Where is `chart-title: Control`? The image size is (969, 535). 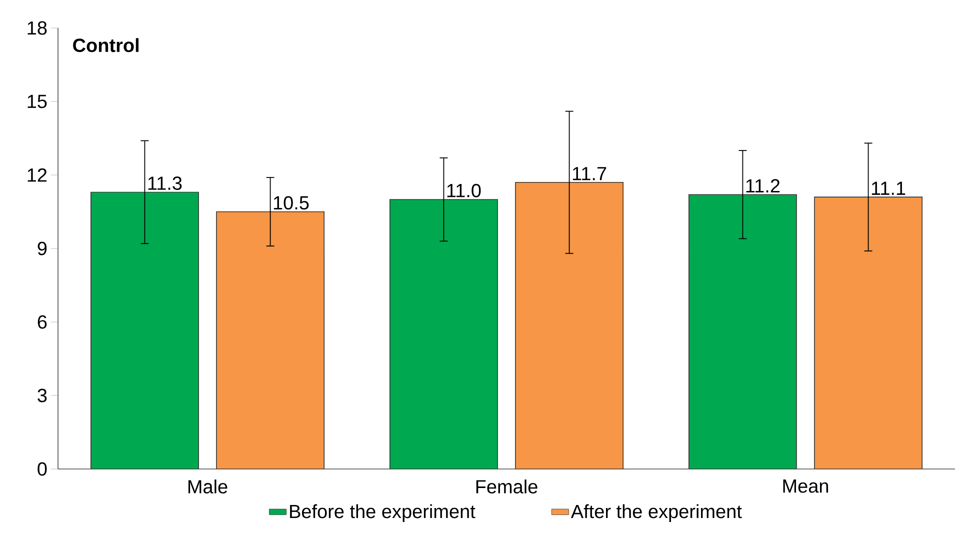 chart-title: Control is located at coordinates (105, 45).